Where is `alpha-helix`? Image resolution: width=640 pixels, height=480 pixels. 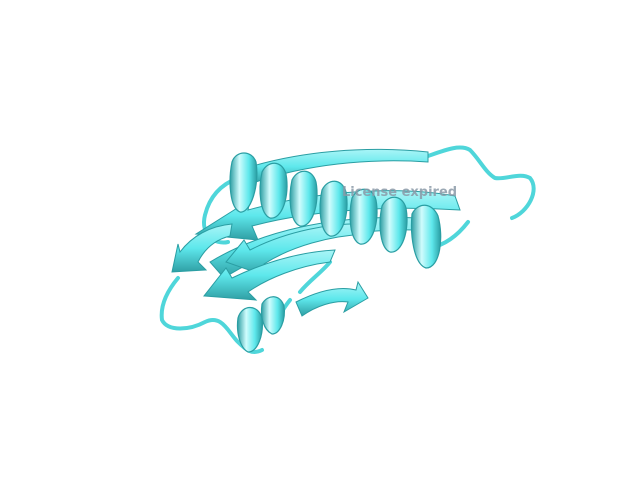 alpha-helix is located at coordinates (335, 210).